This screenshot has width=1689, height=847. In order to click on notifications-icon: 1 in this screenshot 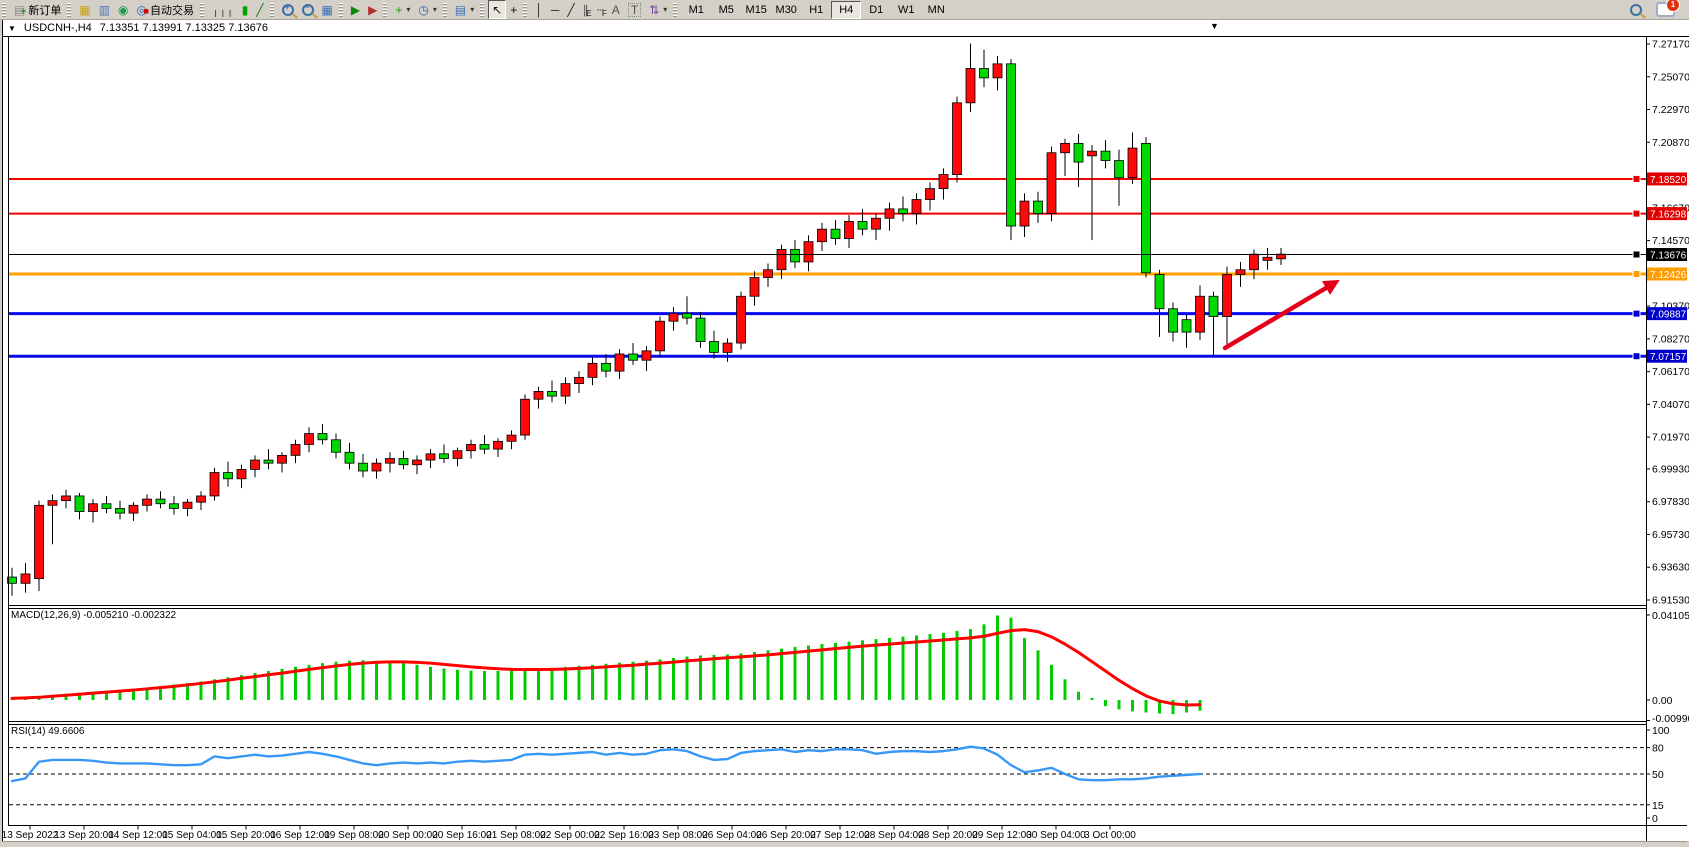, I will do `click(1668, 9)`.